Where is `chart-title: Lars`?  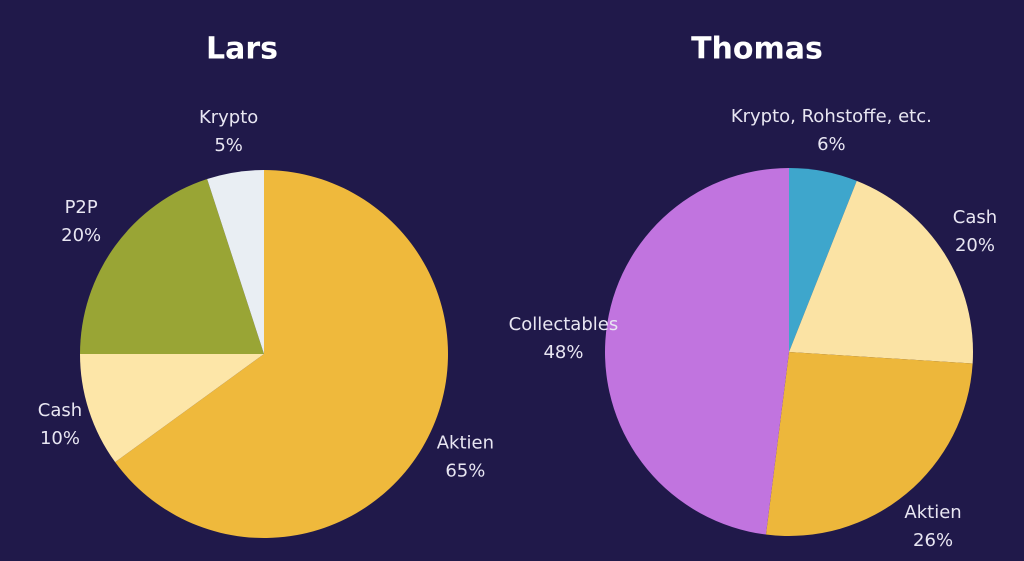 chart-title: Lars is located at coordinates (242, 49).